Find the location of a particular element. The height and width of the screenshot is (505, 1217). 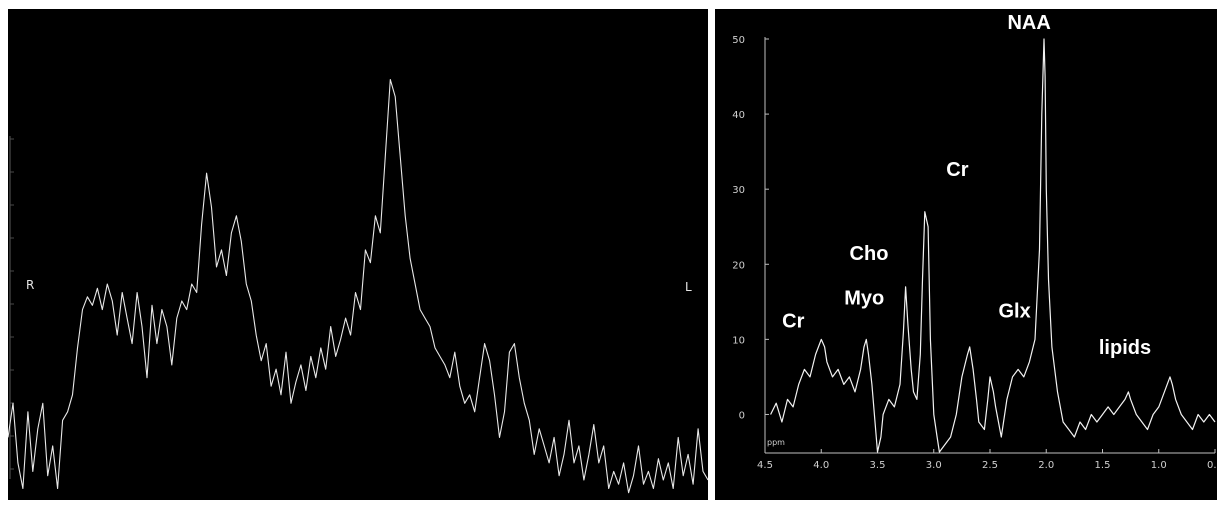

x-tick-label: 3.0 is located at coordinates (934, 465).